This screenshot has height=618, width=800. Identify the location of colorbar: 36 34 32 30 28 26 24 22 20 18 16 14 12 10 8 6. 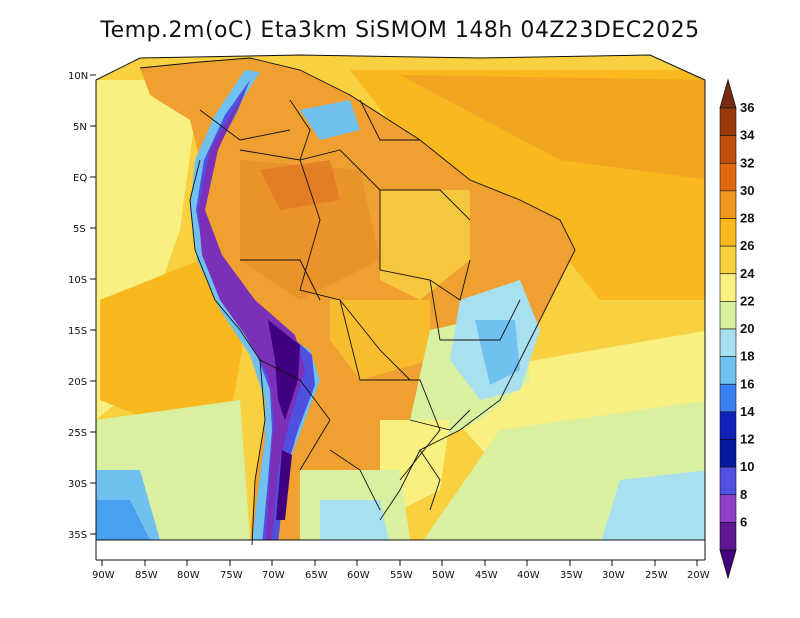
(737, 329).